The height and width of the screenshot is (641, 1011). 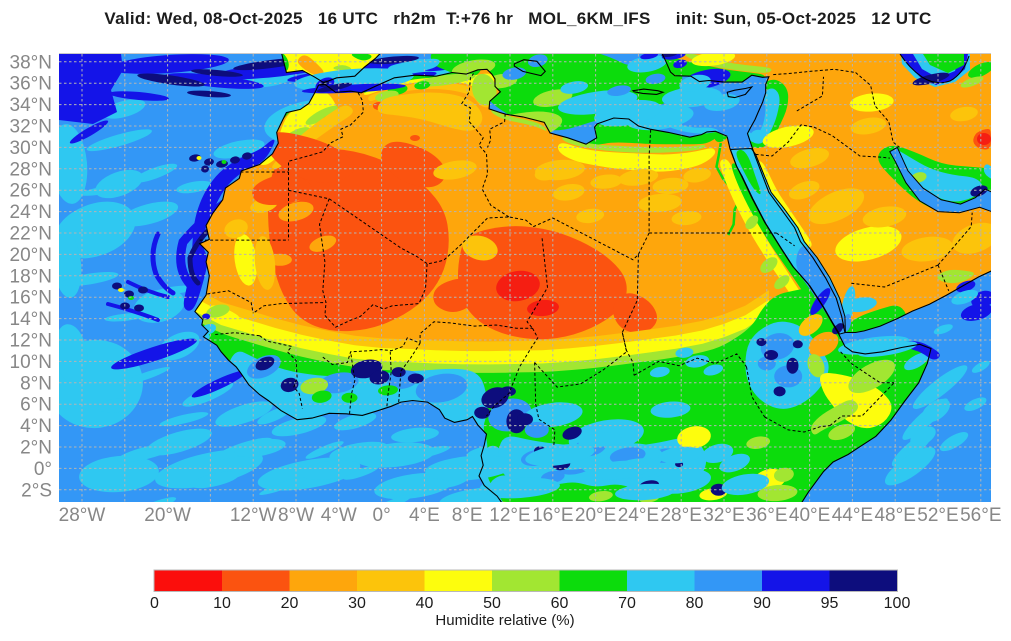 I want to click on svg-text: 28°W, so click(x=82, y=515).